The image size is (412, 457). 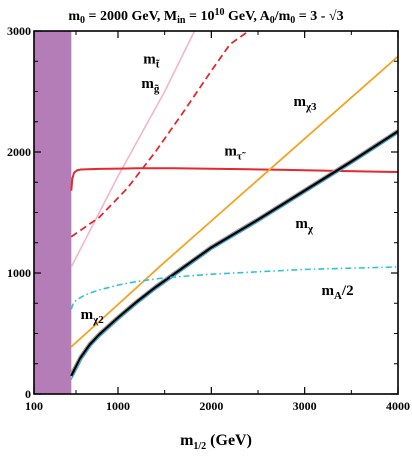 What do you see at coordinates (304, 225) in the screenshot?
I see `label-chi: mχ` at bounding box center [304, 225].